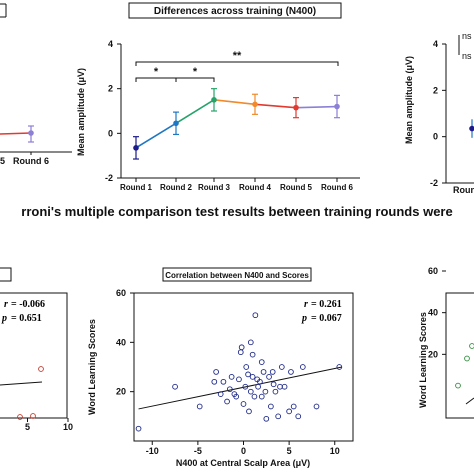  Describe the element at coordinates (31, 133) in the screenshot. I see `left-data-point` at that location.